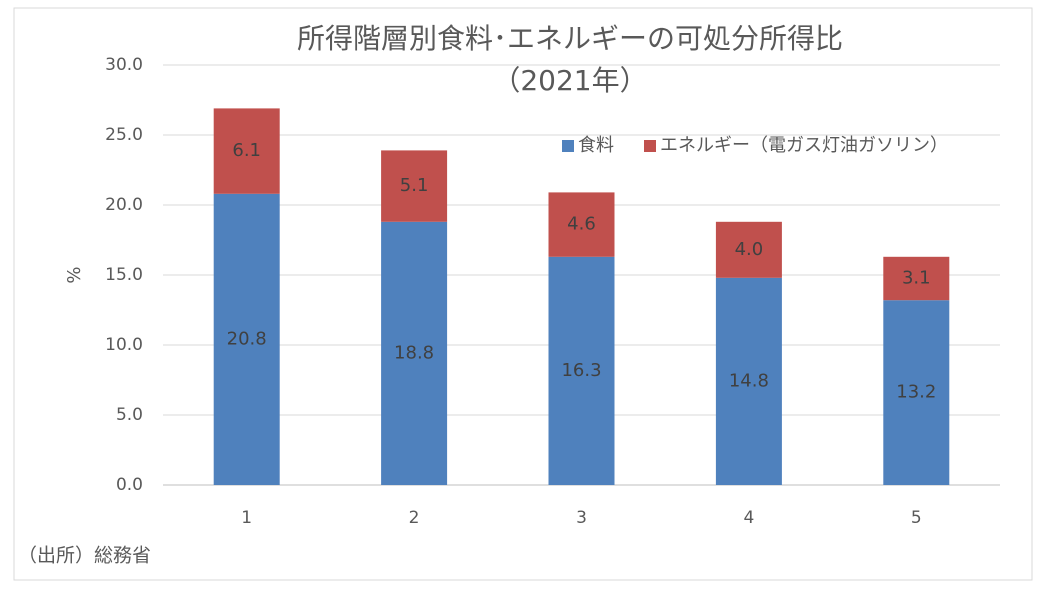 Image resolution: width=1048 pixels, height=594 pixels. I want to click on y-tick-label: 0.0, so click(129, 485).